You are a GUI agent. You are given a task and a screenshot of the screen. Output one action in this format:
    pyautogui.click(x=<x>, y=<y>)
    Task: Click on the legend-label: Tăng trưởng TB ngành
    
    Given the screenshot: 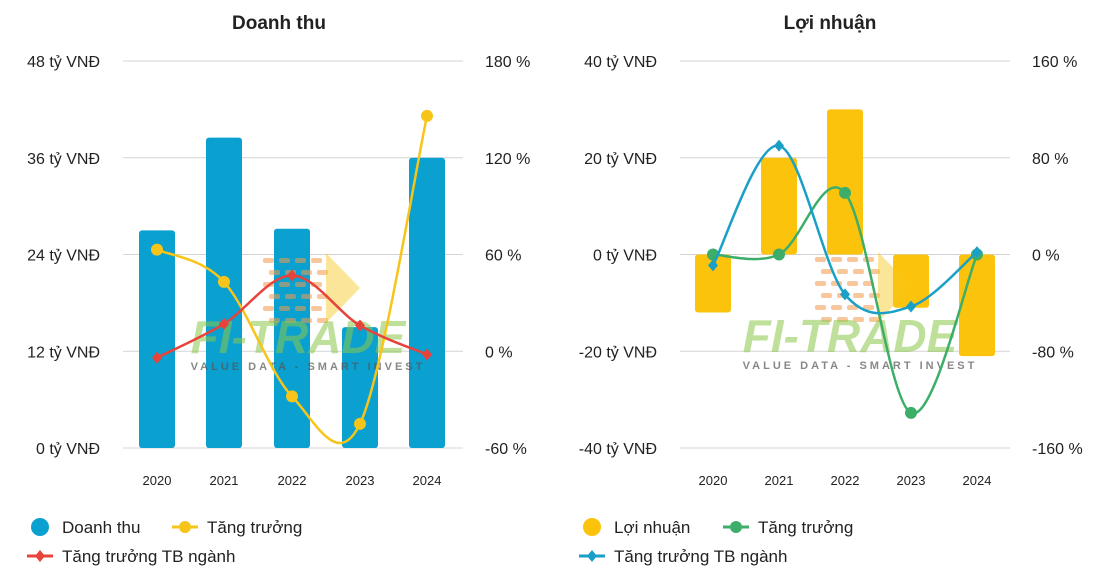 What is the action you would take?
    pyautogui.click(x=700, y=556)
    